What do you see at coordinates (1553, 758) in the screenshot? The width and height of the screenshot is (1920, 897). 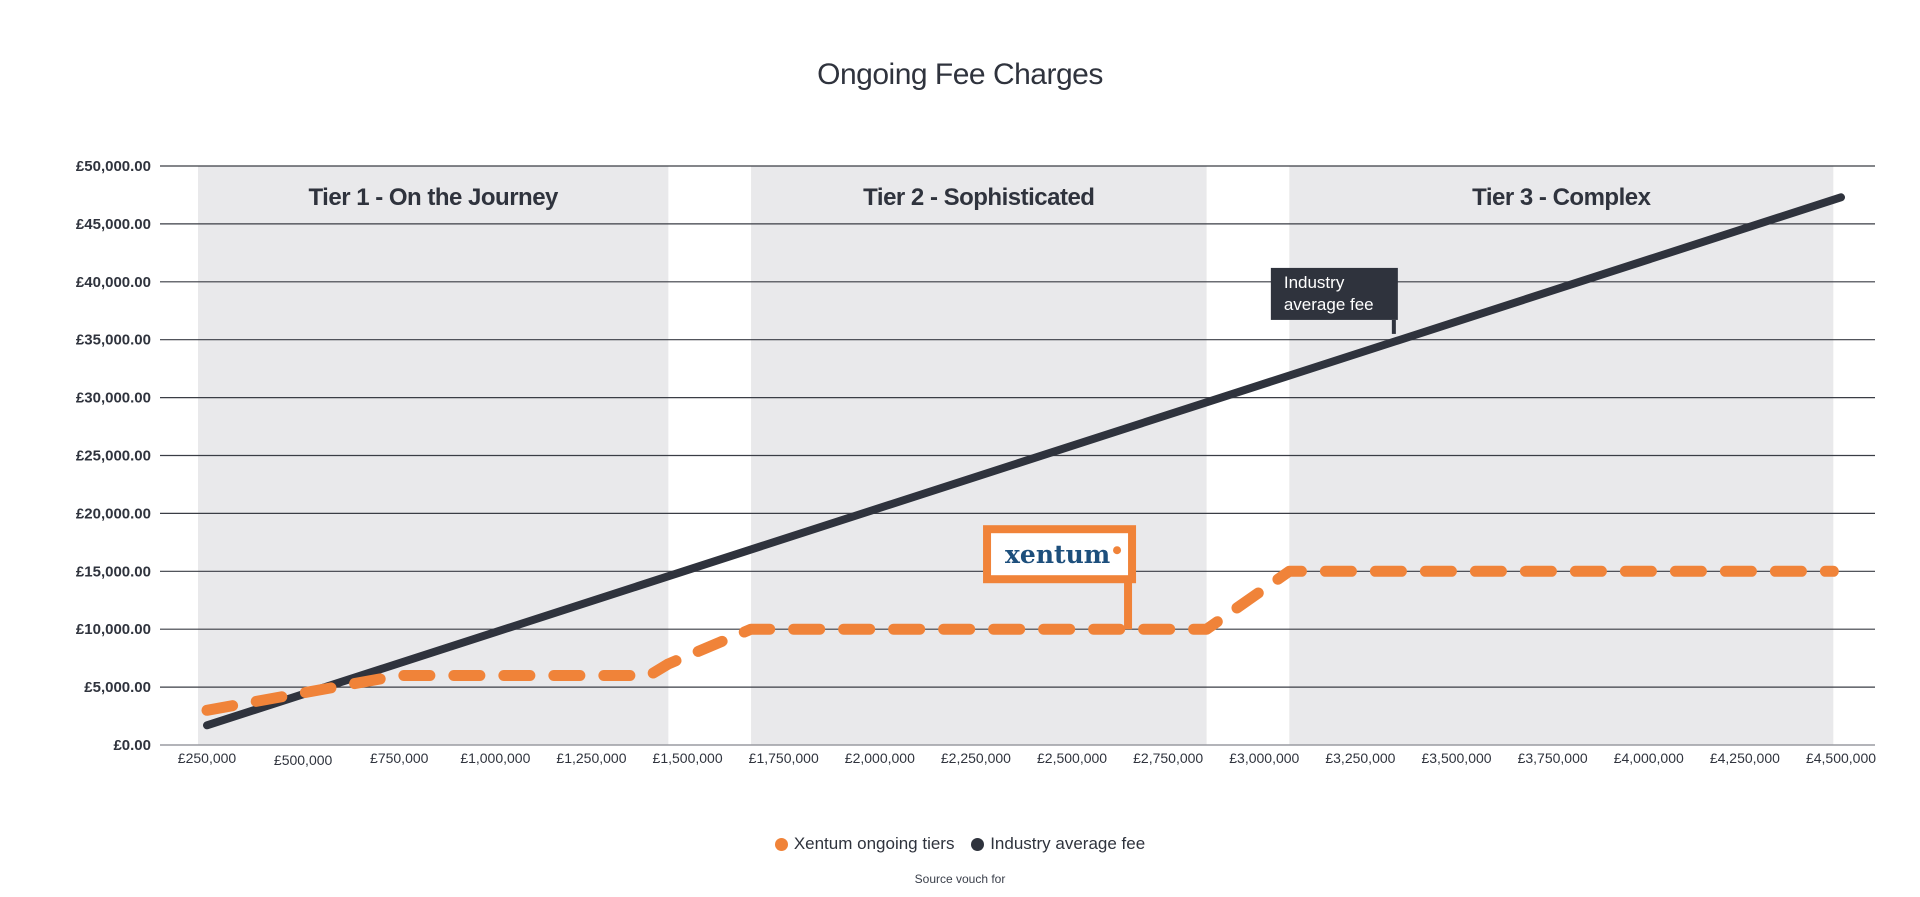 I see `x-tick-label: £3,750,000` at bounding box center [1553, 758].